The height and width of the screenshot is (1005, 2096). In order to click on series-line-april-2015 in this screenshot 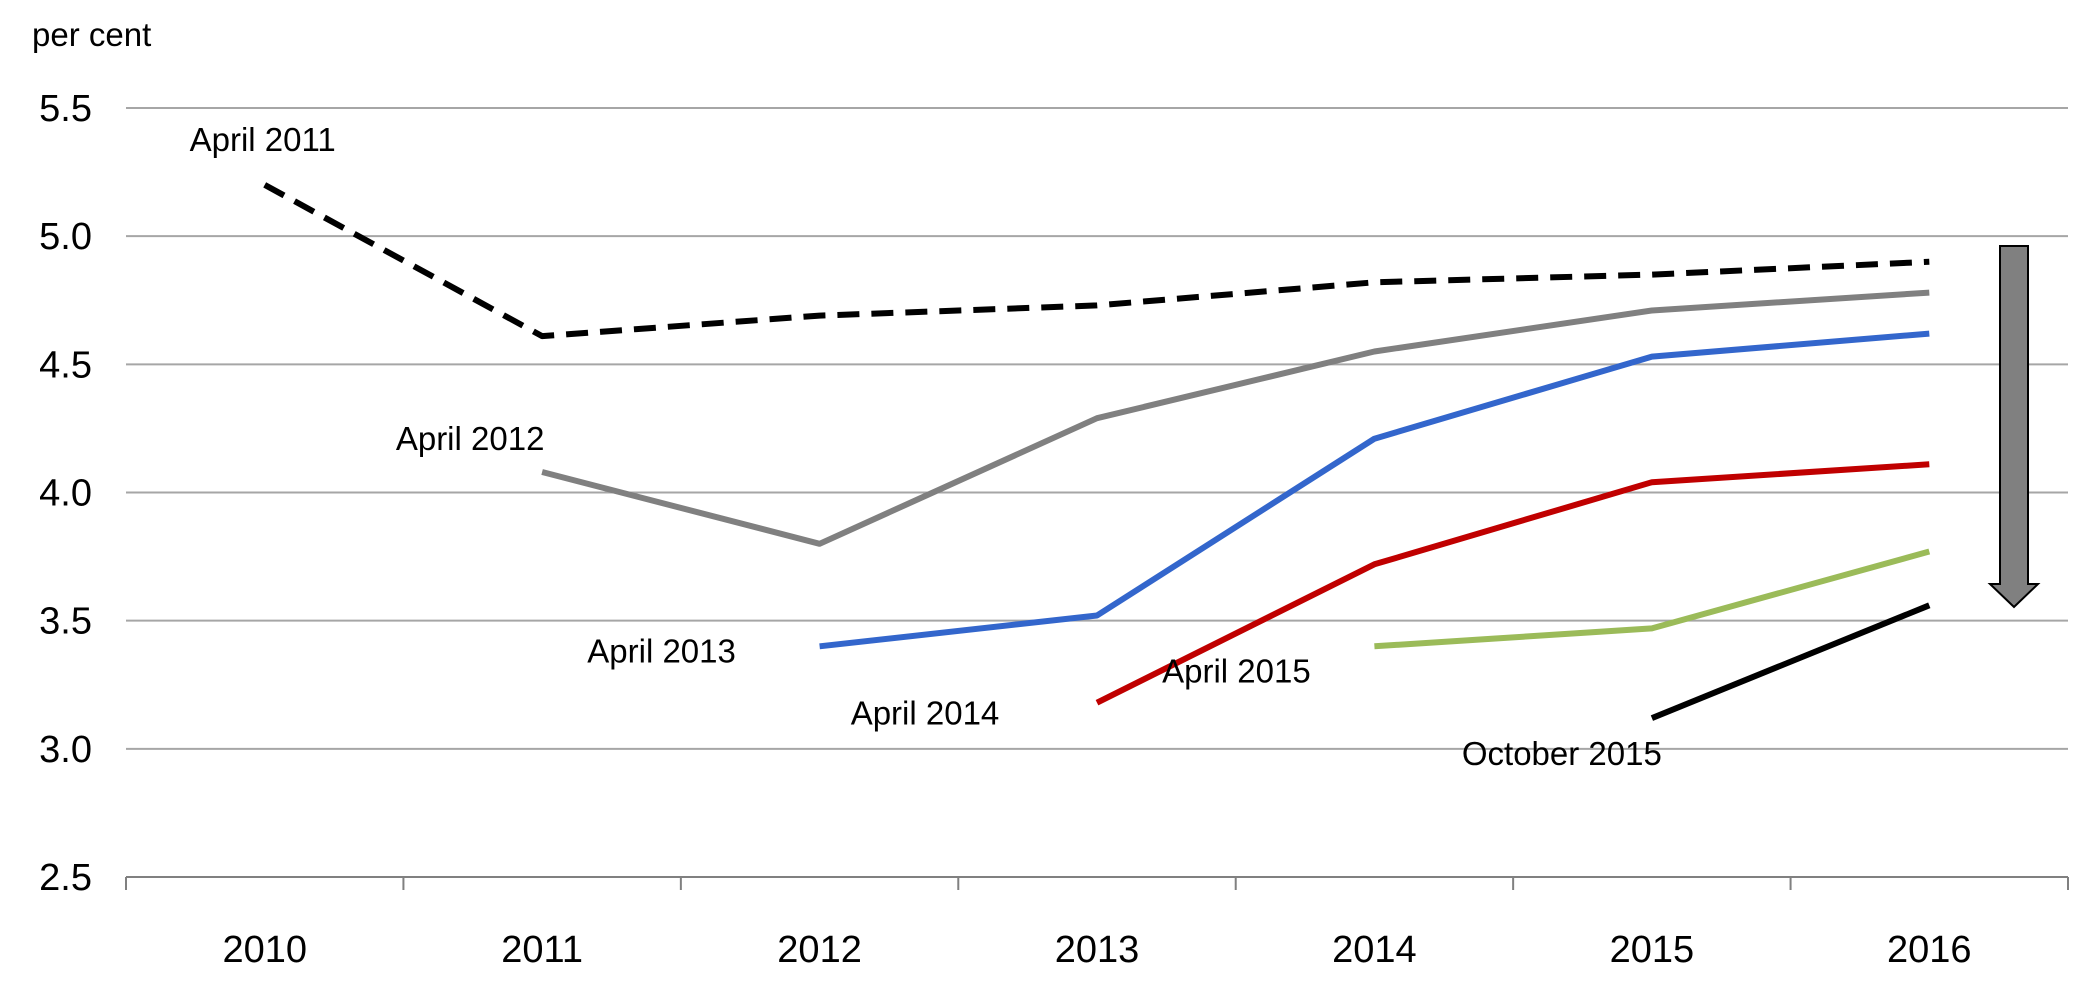, I will do `click(1652, 599)`.